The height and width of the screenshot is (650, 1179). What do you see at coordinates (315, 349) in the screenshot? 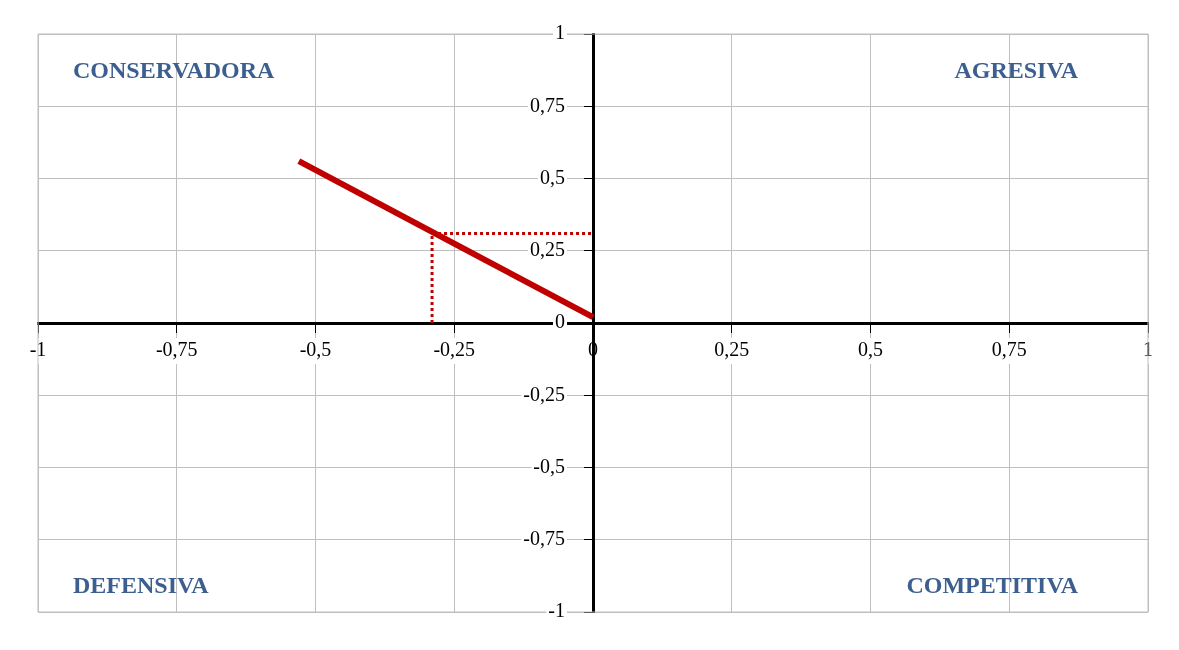
I see `x-tick-label: -0,5` at bounding box center [315, 349].